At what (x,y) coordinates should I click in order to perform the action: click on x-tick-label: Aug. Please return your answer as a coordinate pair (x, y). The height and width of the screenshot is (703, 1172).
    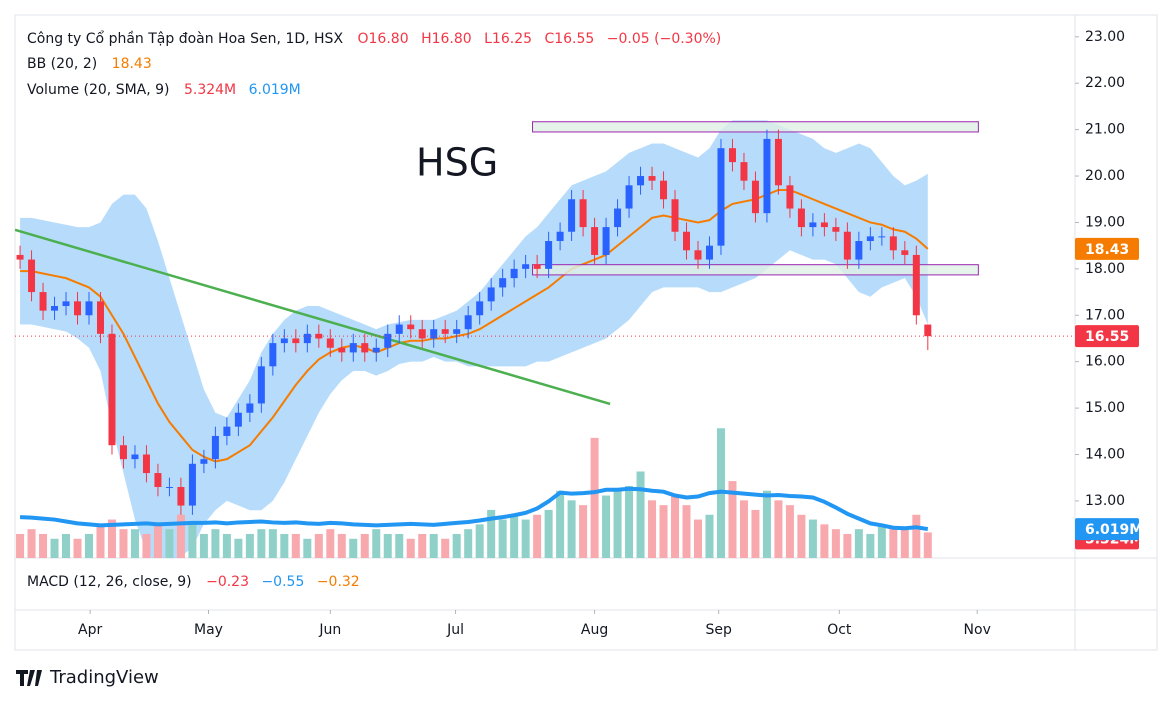
    Looking at the image, I should click on (594, 630).